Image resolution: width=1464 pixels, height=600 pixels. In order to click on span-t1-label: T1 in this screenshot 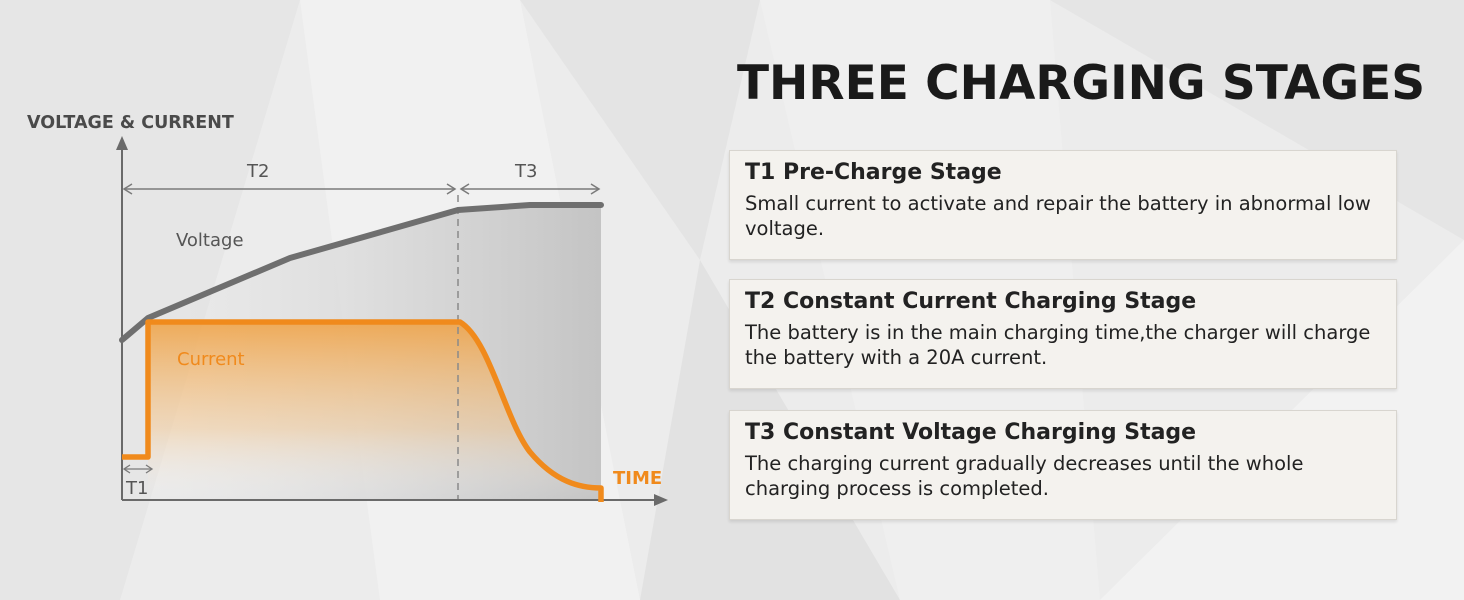, I will do `click(136, 488)`.